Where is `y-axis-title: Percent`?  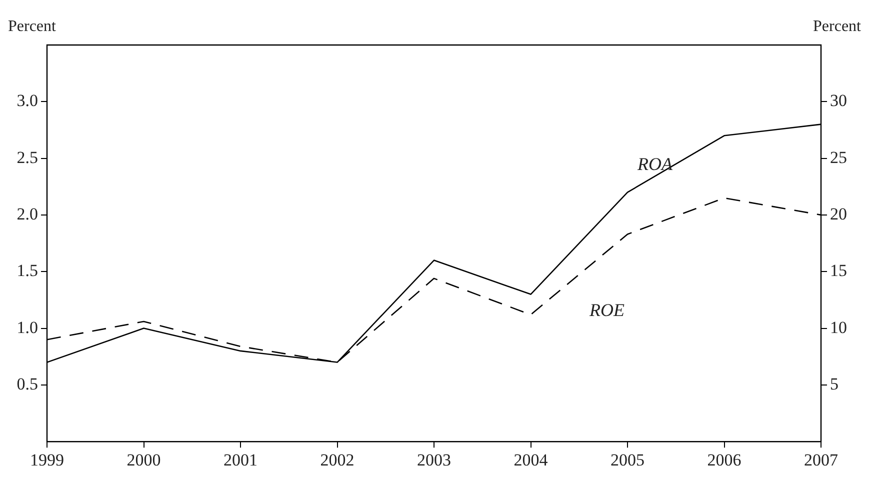
y-axis-title: Percent is located at coordinates (32, 27).